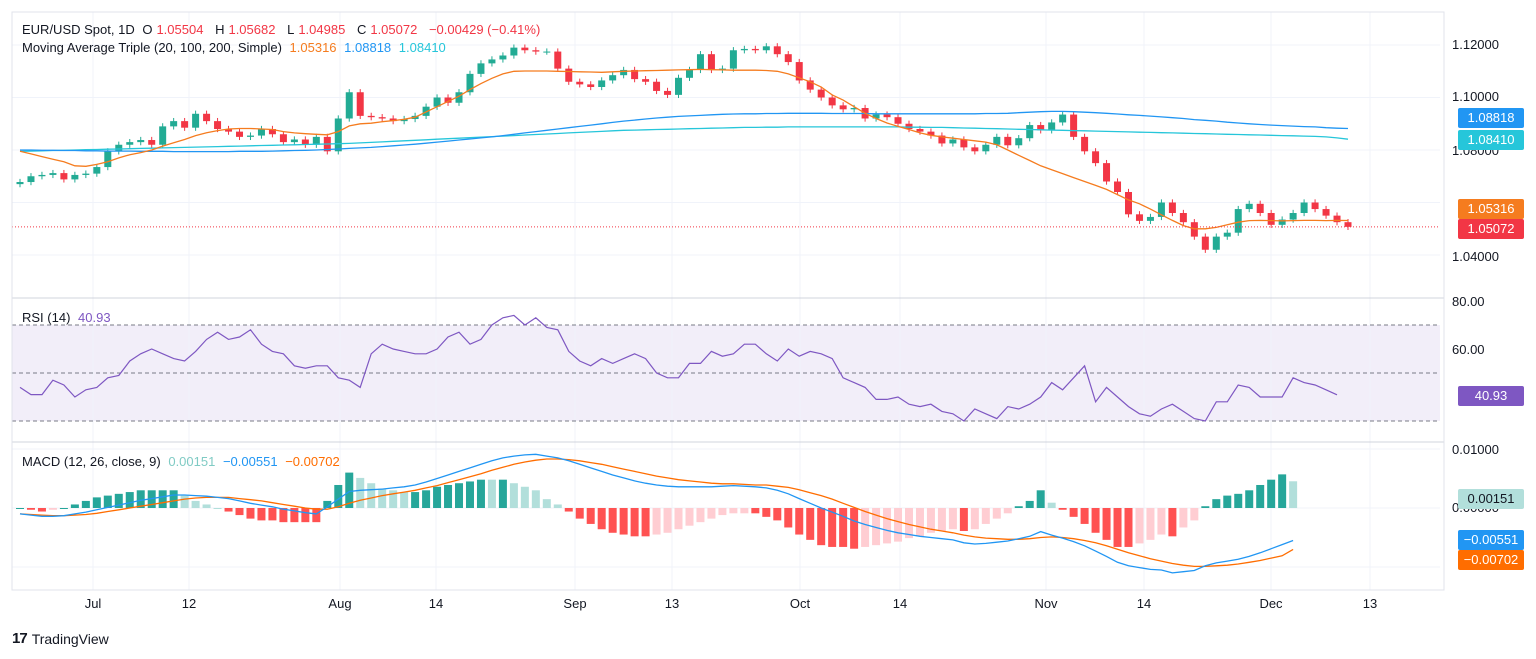  Describe the element at coordinates (91, 461) in the screenshot. I see `macd-label: MACD (12, 26, close, 9)` at that location.